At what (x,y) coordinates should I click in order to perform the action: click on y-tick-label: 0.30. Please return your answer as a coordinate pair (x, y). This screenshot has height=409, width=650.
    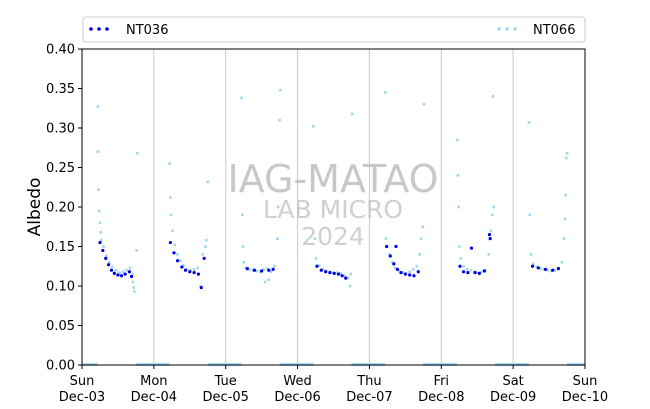
    Looking at the image, I should click on (60, 129).